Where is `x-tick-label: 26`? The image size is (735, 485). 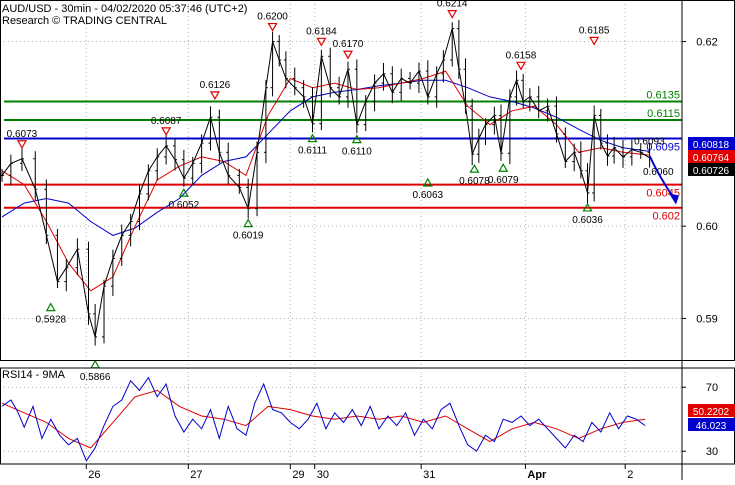 x-tick-label: 26 is located at coordinates (94, 474).